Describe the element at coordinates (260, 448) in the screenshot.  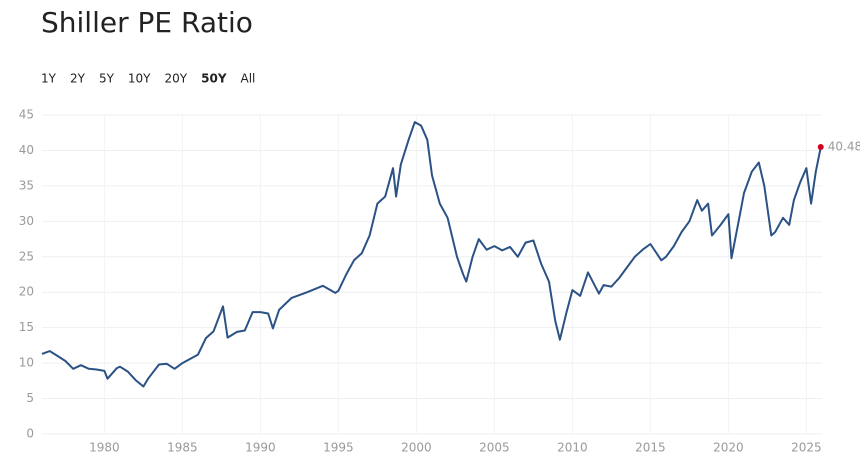
I see `x-tick-label: 1990` at that location.